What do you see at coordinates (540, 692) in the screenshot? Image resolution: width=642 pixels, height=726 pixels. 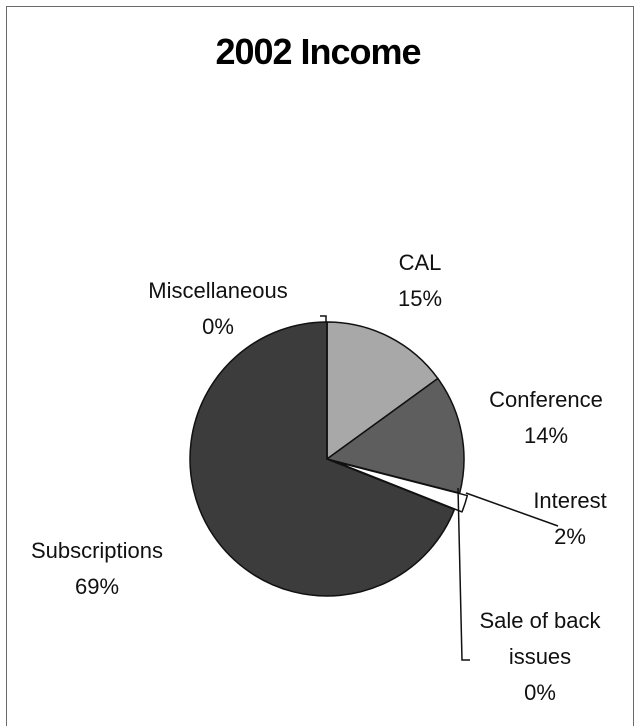 I see `slice-value-sale-of-back-issues: 0%` at bounding box center [540, 692].